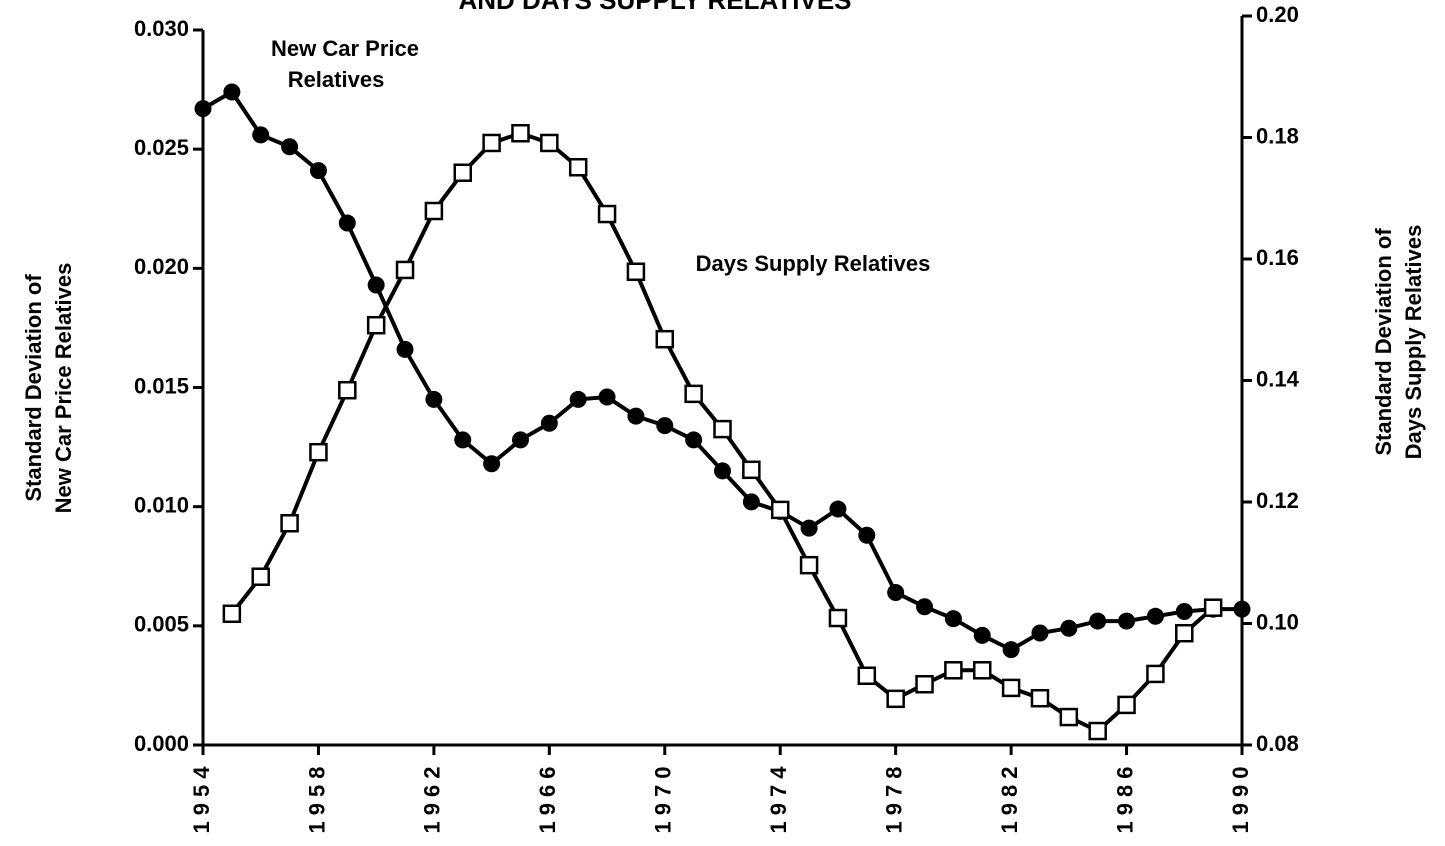 The height and width of the screenshot is (846, 1445). Describe the element at coordinates (1383, 342) in the screenshot. I see `y2-axis-title: Standard Deviation of` at that location.